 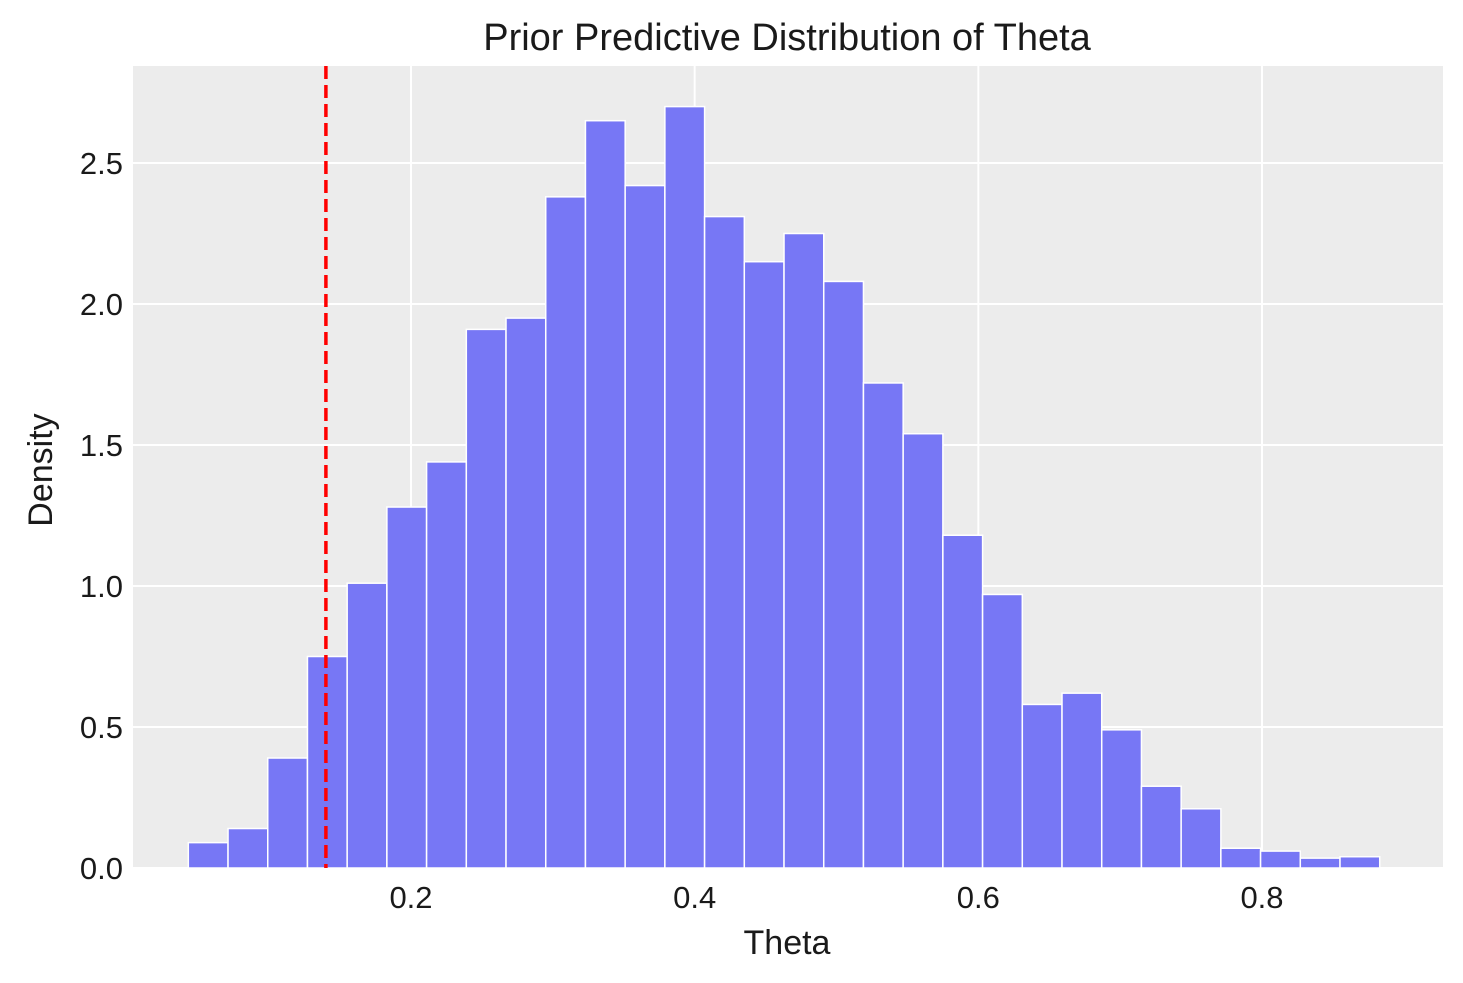 I want to click on chart-title: Prior Predictive Distribution of Theta, so click(x=787, y=38).